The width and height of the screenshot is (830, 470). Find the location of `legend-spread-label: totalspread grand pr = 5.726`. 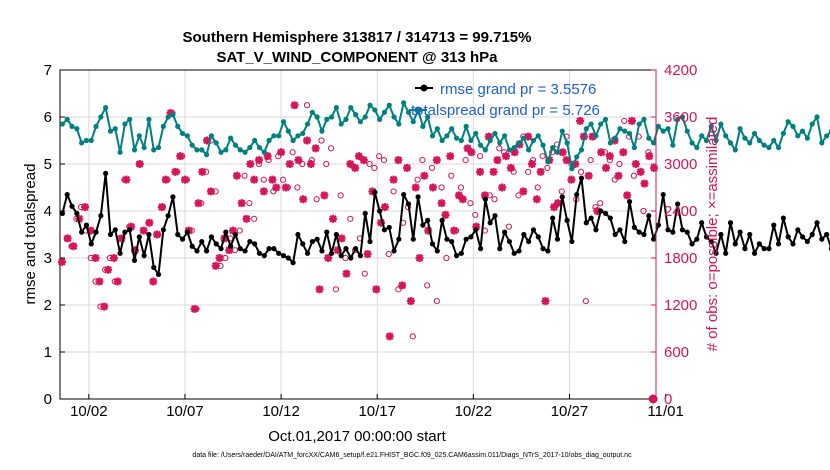

legend-spread-label: totalspread grand pr = 5.726 is located at coordinates (505, 110).